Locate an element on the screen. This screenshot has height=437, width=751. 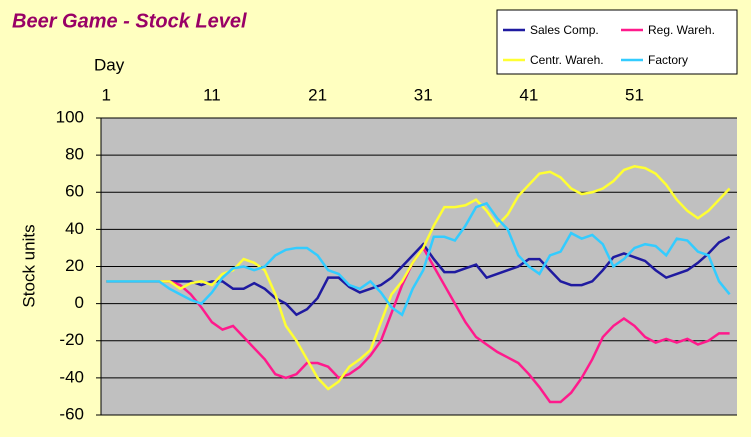
x-tick-label: 1 is located at coordinates (106, 94).